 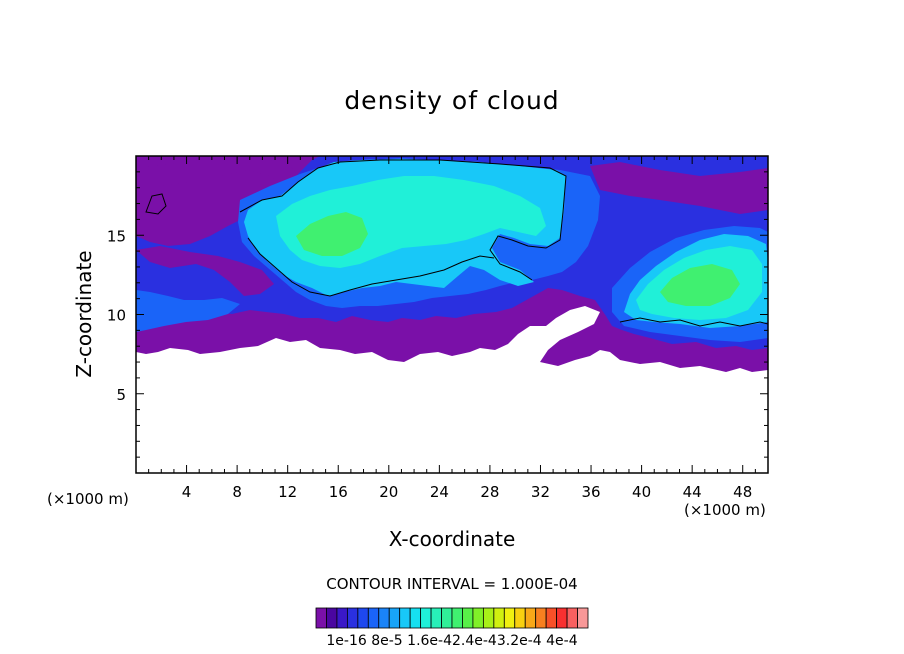 I want to click on x-tick-label: 48, so click(x=742, y=492).